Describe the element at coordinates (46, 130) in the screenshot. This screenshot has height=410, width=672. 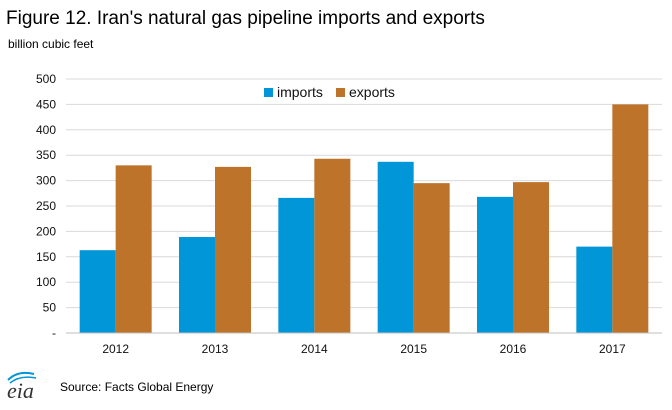
I see `y-tick-label: 400` at that location.